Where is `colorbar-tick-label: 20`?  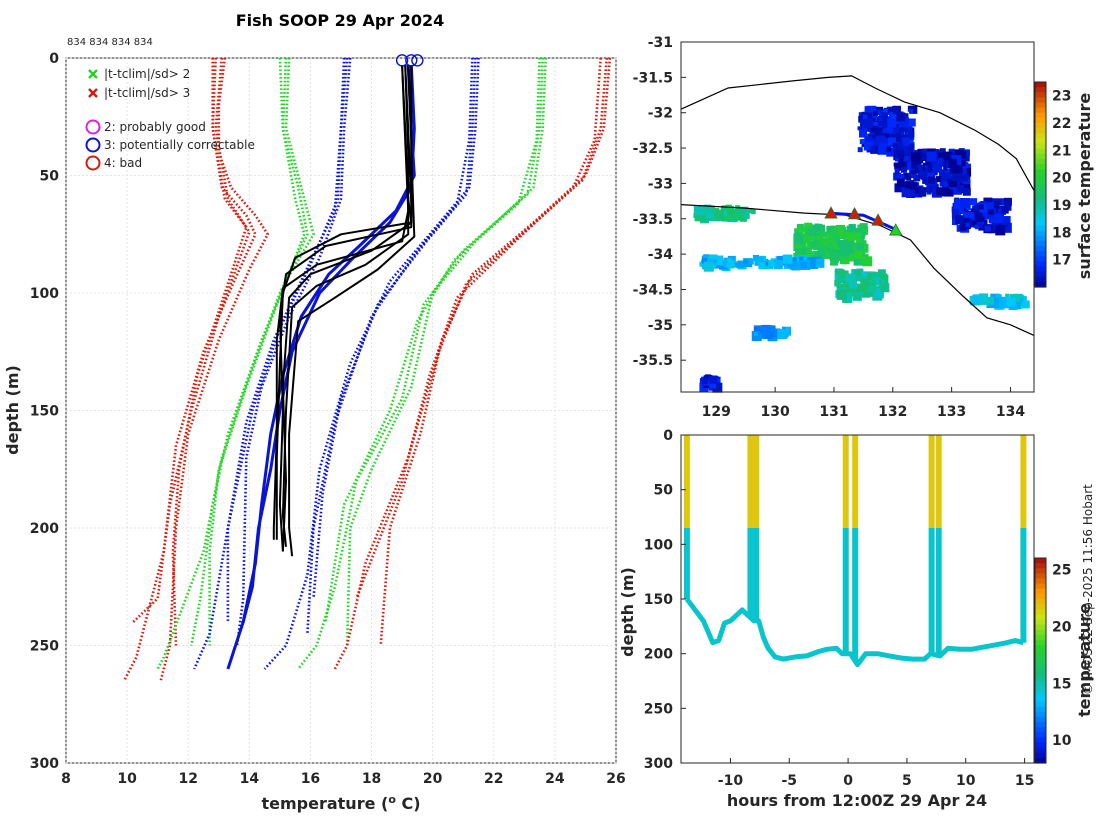 colorbar-tick-label: 20 is located at coordinates (1062, 627).